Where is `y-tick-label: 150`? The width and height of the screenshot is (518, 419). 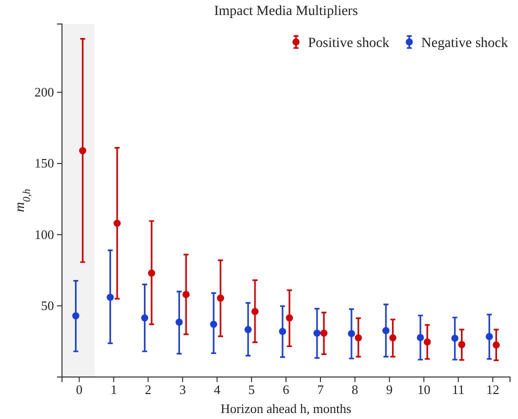 y-tick-label: 150 is located at coordinates (44, 163).